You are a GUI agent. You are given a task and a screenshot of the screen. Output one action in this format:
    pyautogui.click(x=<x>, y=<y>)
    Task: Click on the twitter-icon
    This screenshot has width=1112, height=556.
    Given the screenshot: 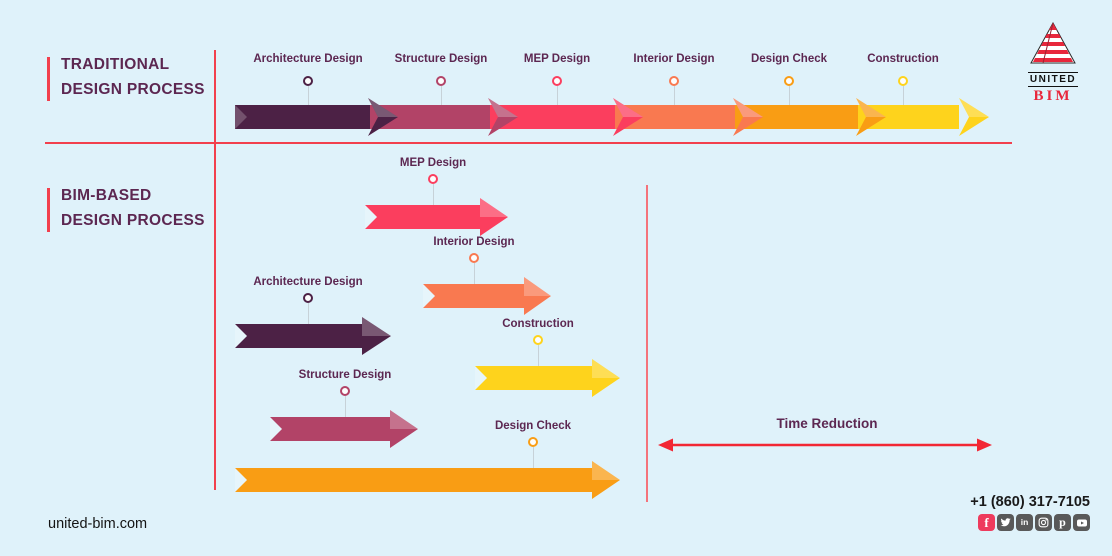 What is the action you would take?
    pyautogui.click(x=1005, y=522)
    